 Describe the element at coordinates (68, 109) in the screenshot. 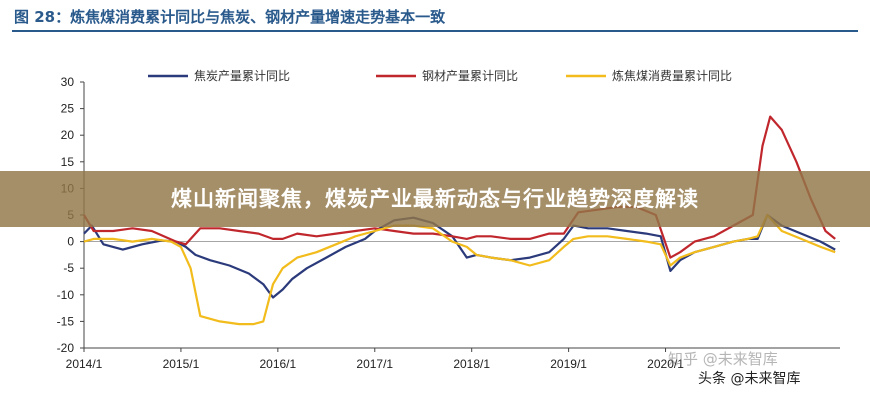

I see `y-tick-label: 25` at that location.